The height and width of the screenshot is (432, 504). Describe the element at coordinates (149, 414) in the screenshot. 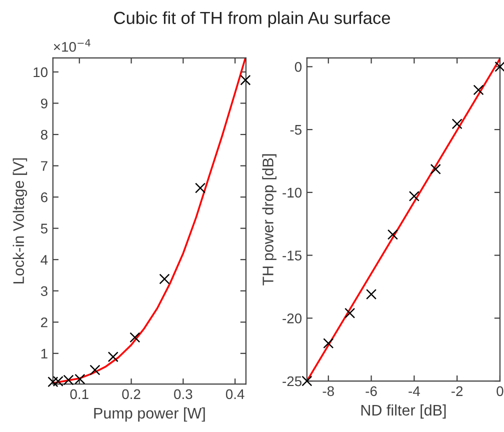

I see `x-axis-title: Pump power [W]` at that location.